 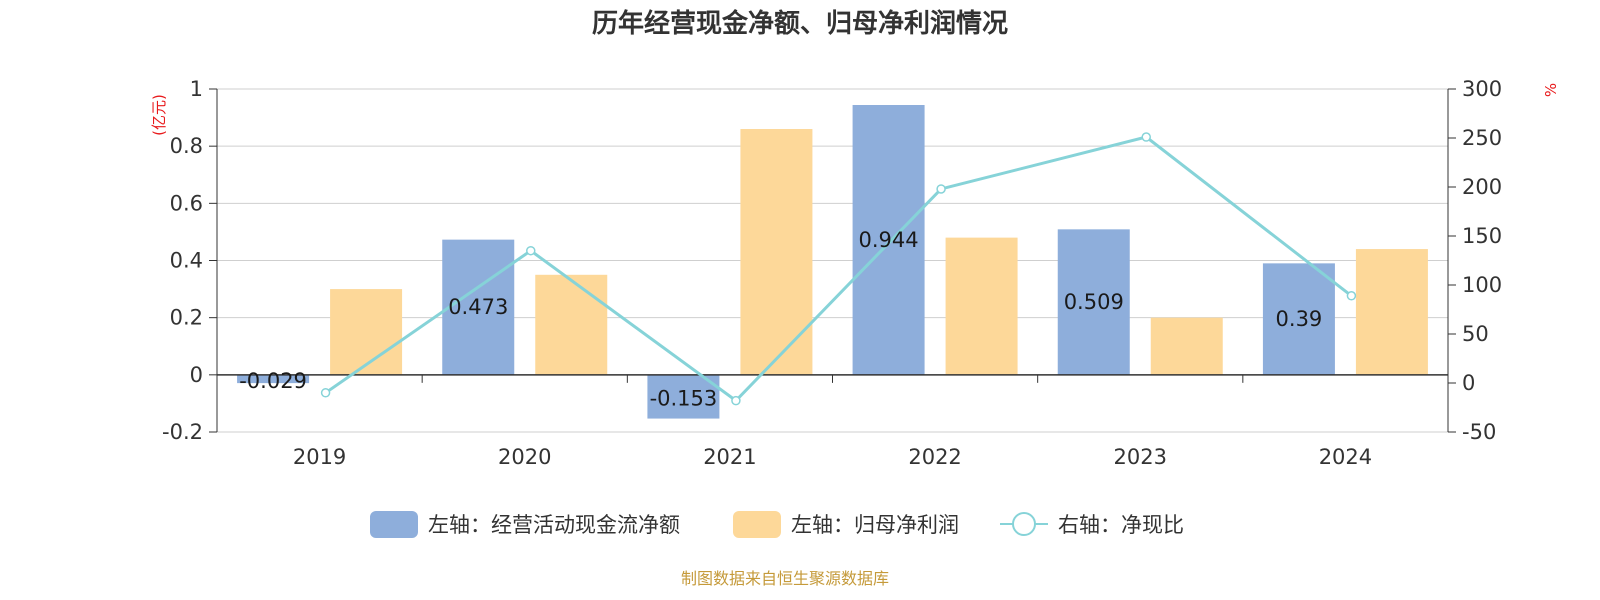 What do you see at coordinates (1482, 89) in the screenshot?
I see `right-axis-tick-label: 300` at bounding box center [1482, 89].